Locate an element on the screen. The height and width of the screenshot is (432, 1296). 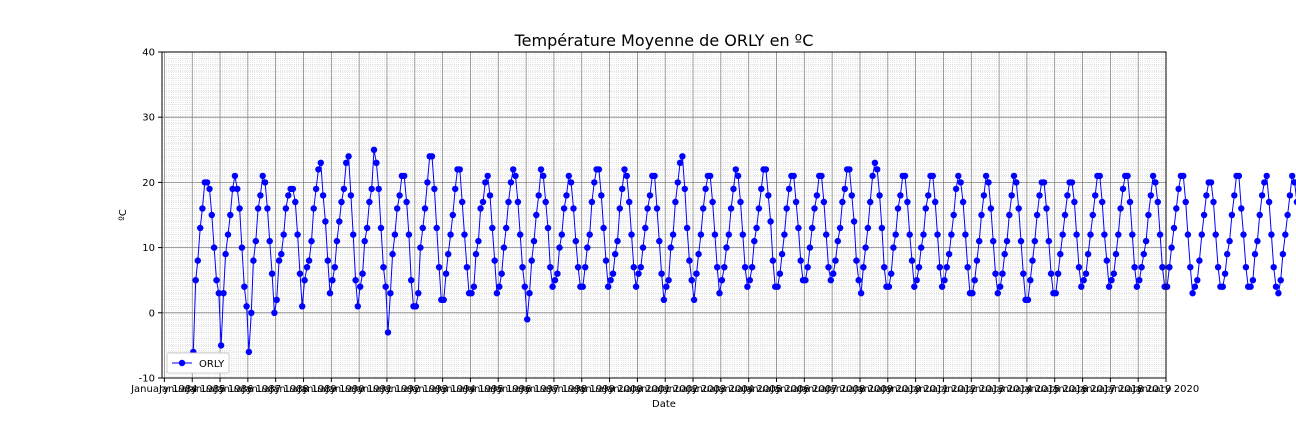
x-tick-label: January 2019 is located at coordinates (1138, 389).